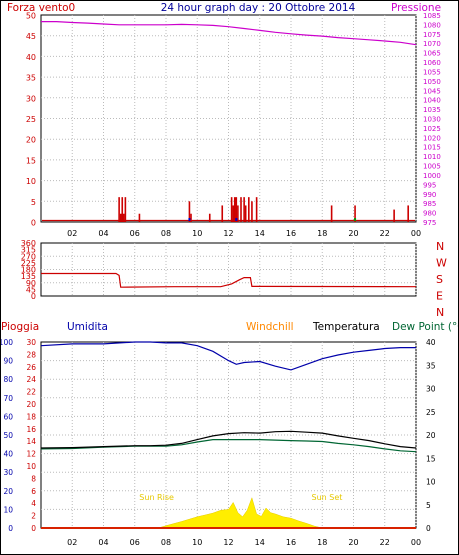 This screenshot has width=459, height=555. I want to click on temperature-line, so click(228, 439).